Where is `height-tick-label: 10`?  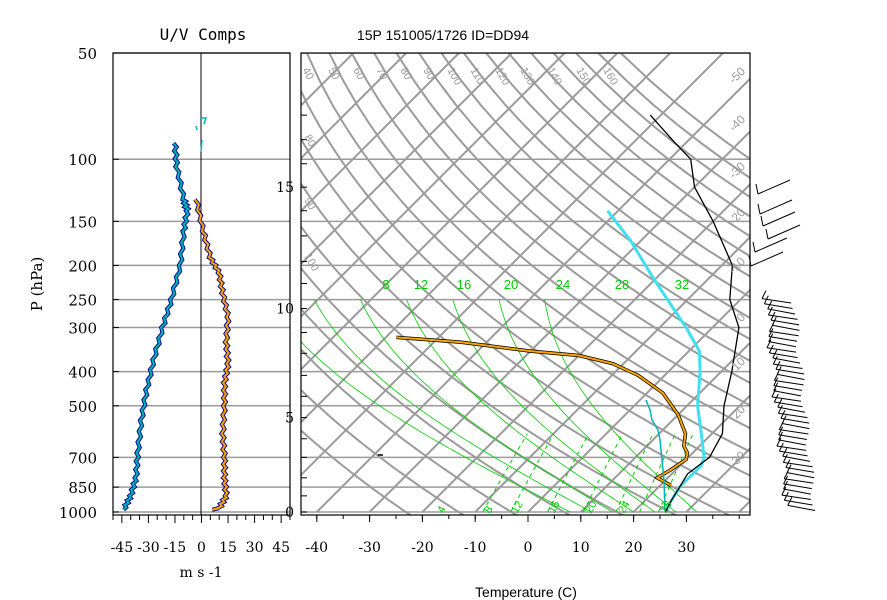
height-tick-label: 10 is located at coordinates (285, 310).